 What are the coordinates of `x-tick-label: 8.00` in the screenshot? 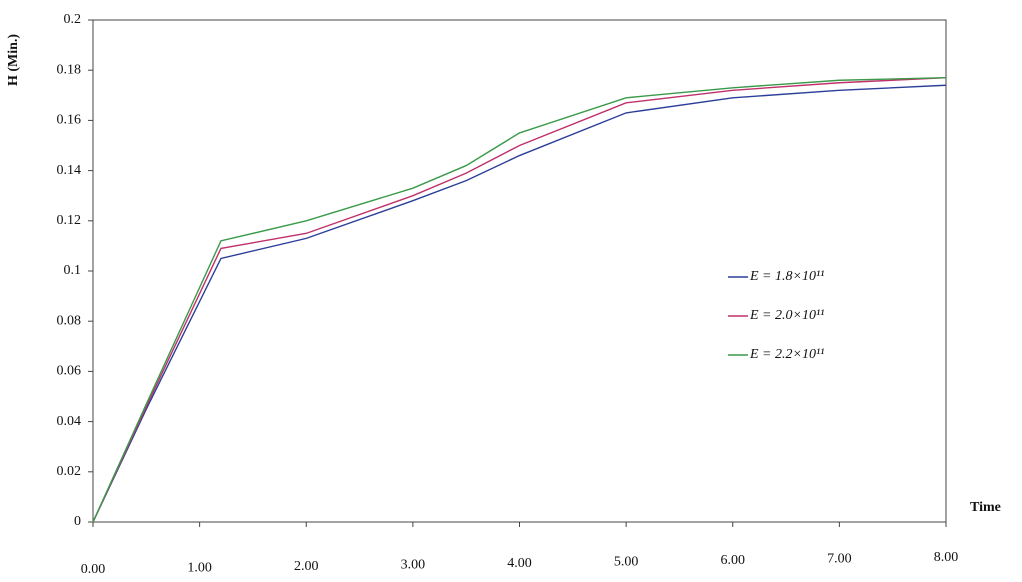 It's located at (946, 557).